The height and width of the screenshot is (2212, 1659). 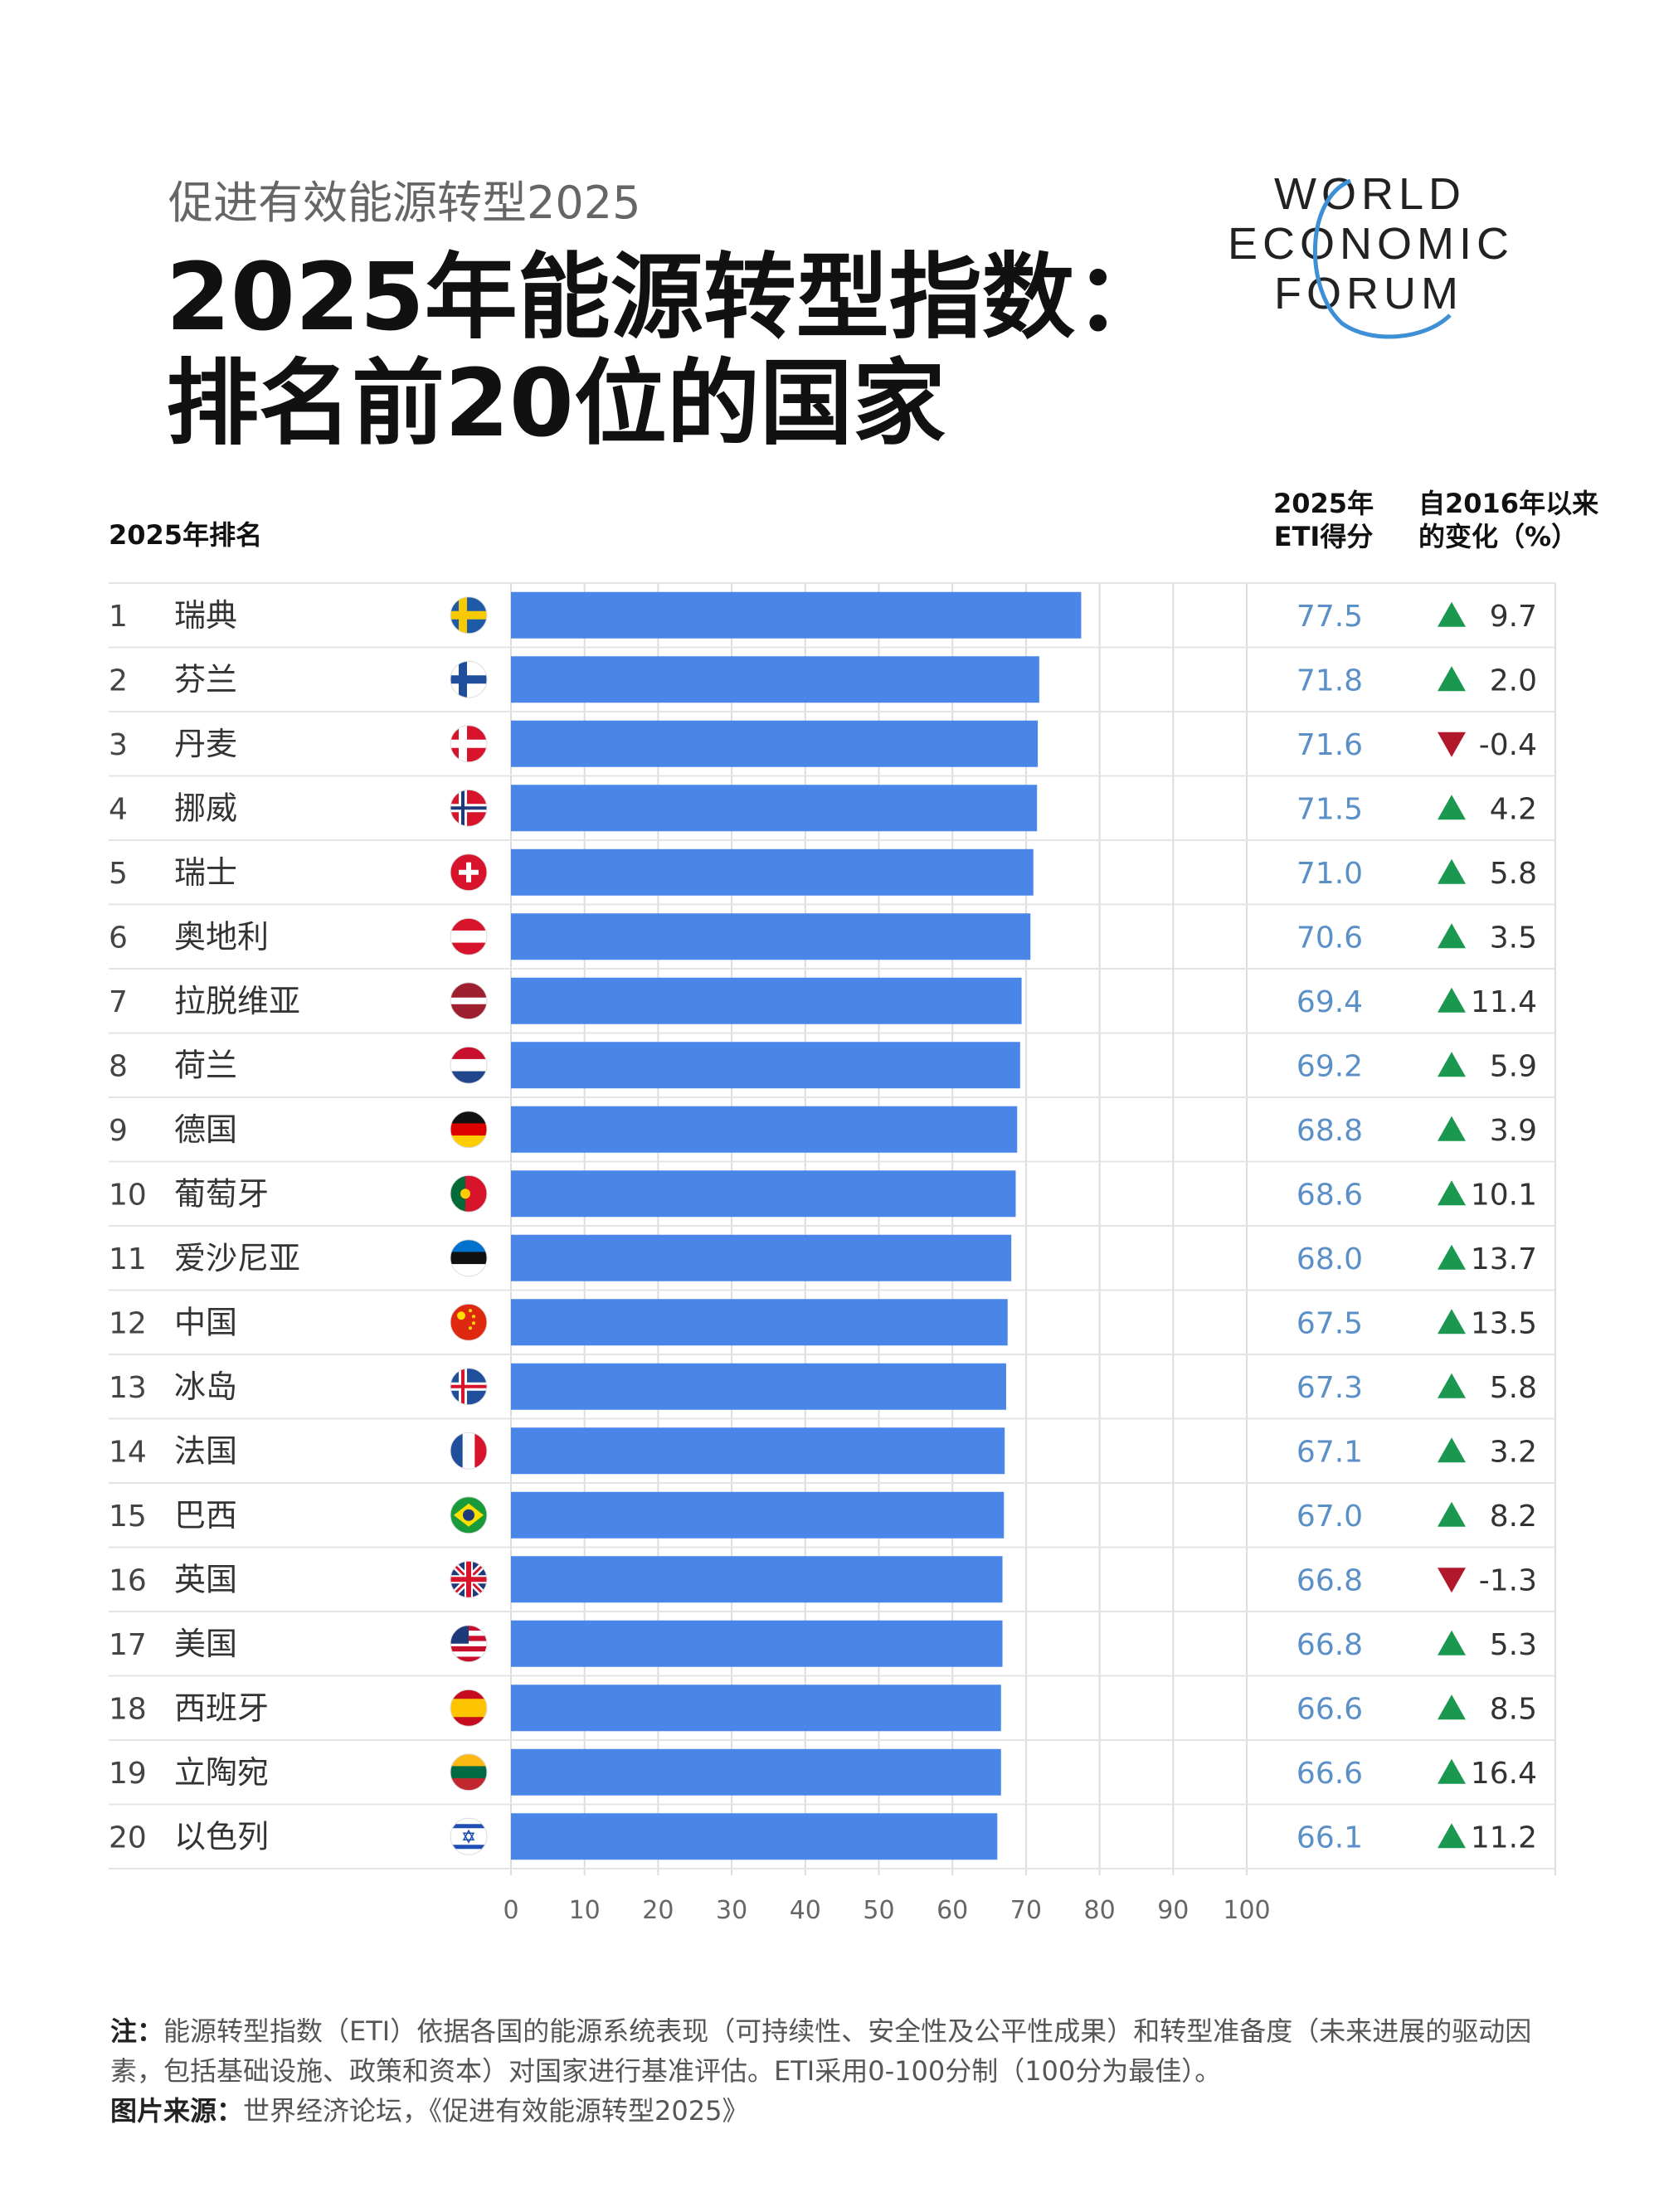 I want to click on flag-icon-at, so click(x=469, y=936).